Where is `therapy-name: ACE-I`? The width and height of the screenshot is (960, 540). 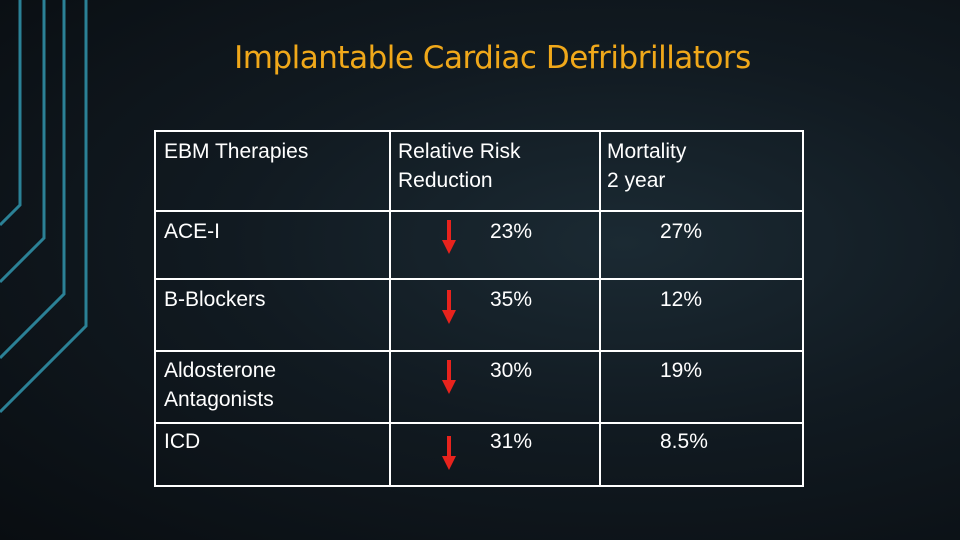
therapy-name: ACE-I is located at coordinates (192, 231).